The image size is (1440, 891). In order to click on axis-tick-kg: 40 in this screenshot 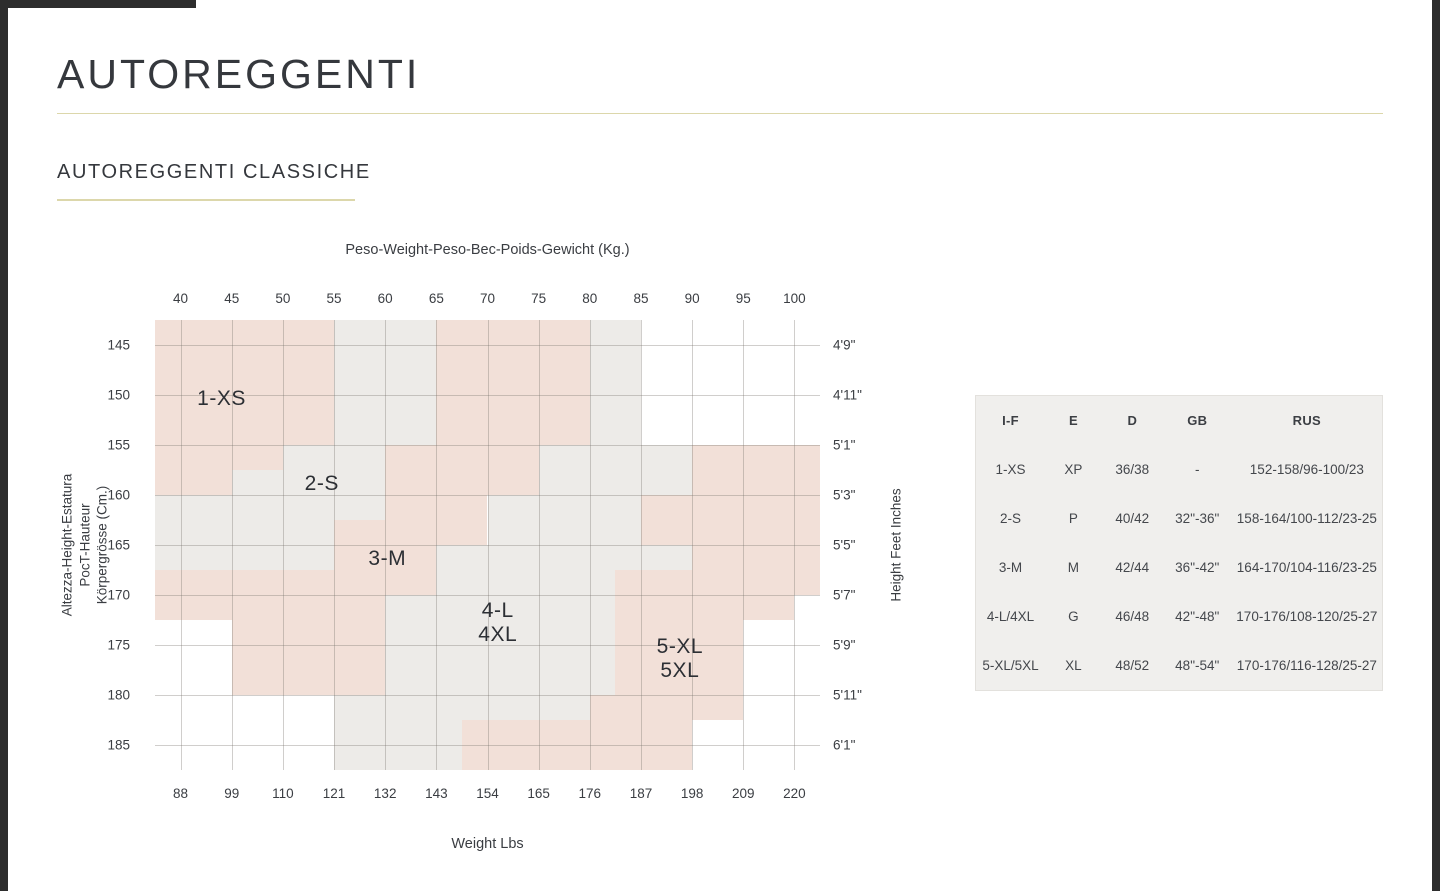, I will do `click(181, 298)`.